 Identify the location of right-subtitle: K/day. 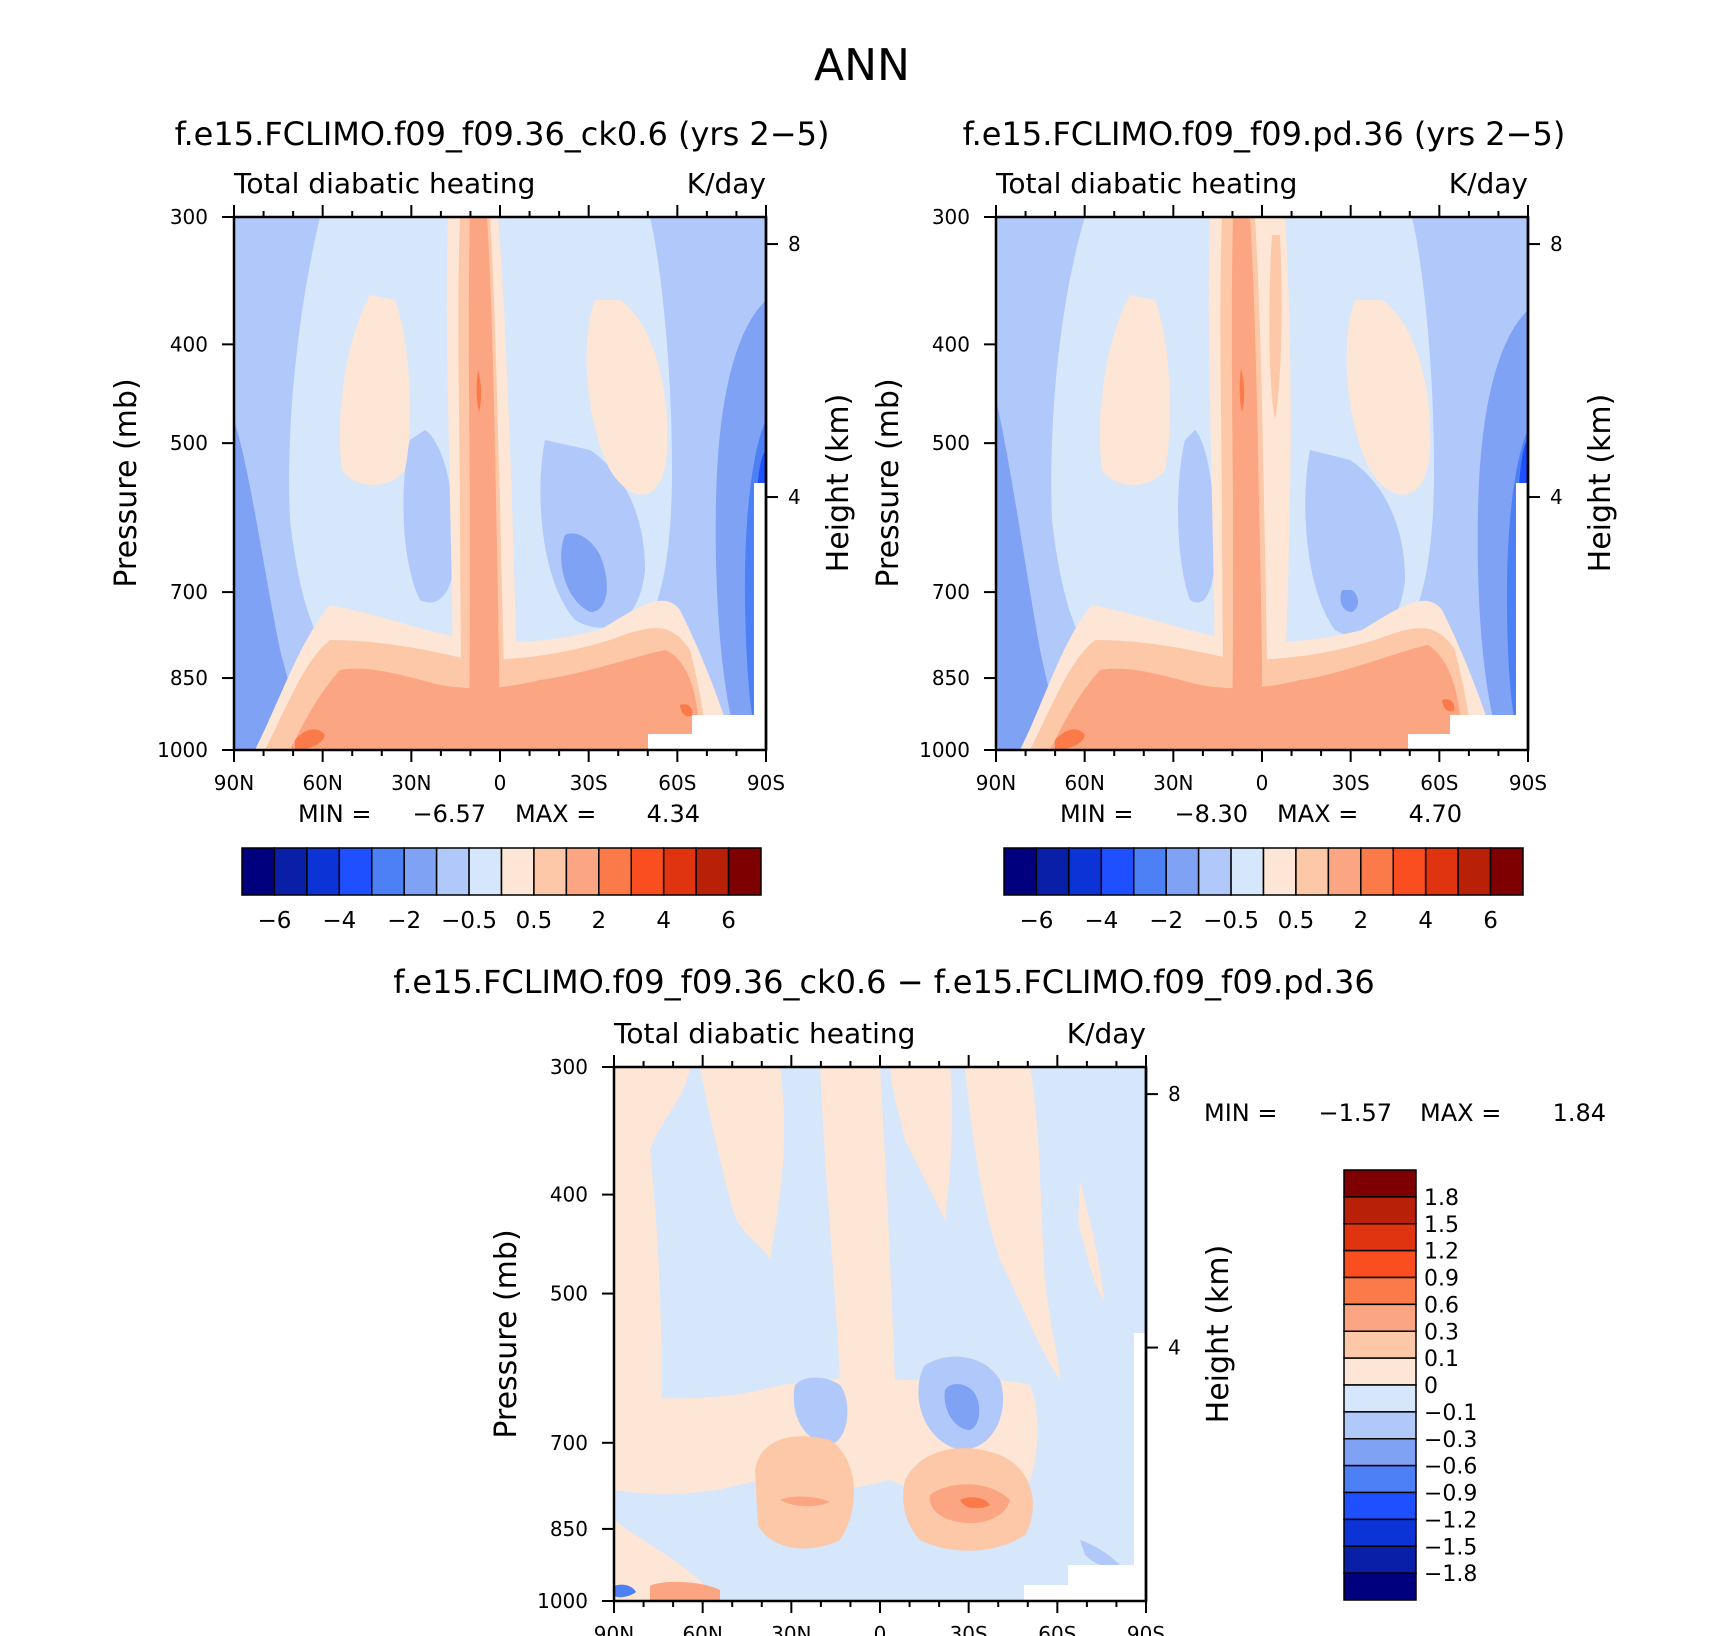
(1106, 1033).